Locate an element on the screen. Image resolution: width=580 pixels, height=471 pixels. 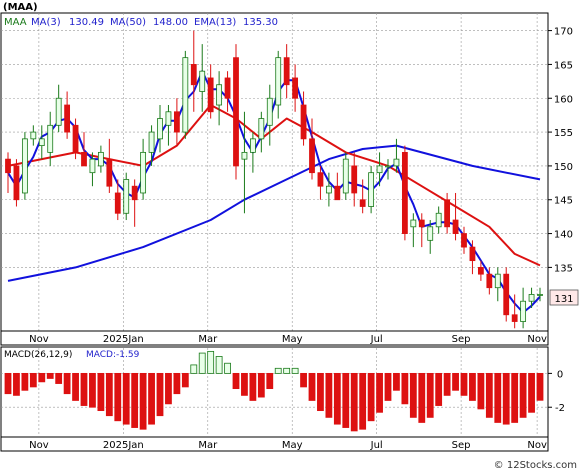
x-axis-labels-macd: Nov 2025Jan Mar May Jul Sep Nov is located at coordinates (288, 445).